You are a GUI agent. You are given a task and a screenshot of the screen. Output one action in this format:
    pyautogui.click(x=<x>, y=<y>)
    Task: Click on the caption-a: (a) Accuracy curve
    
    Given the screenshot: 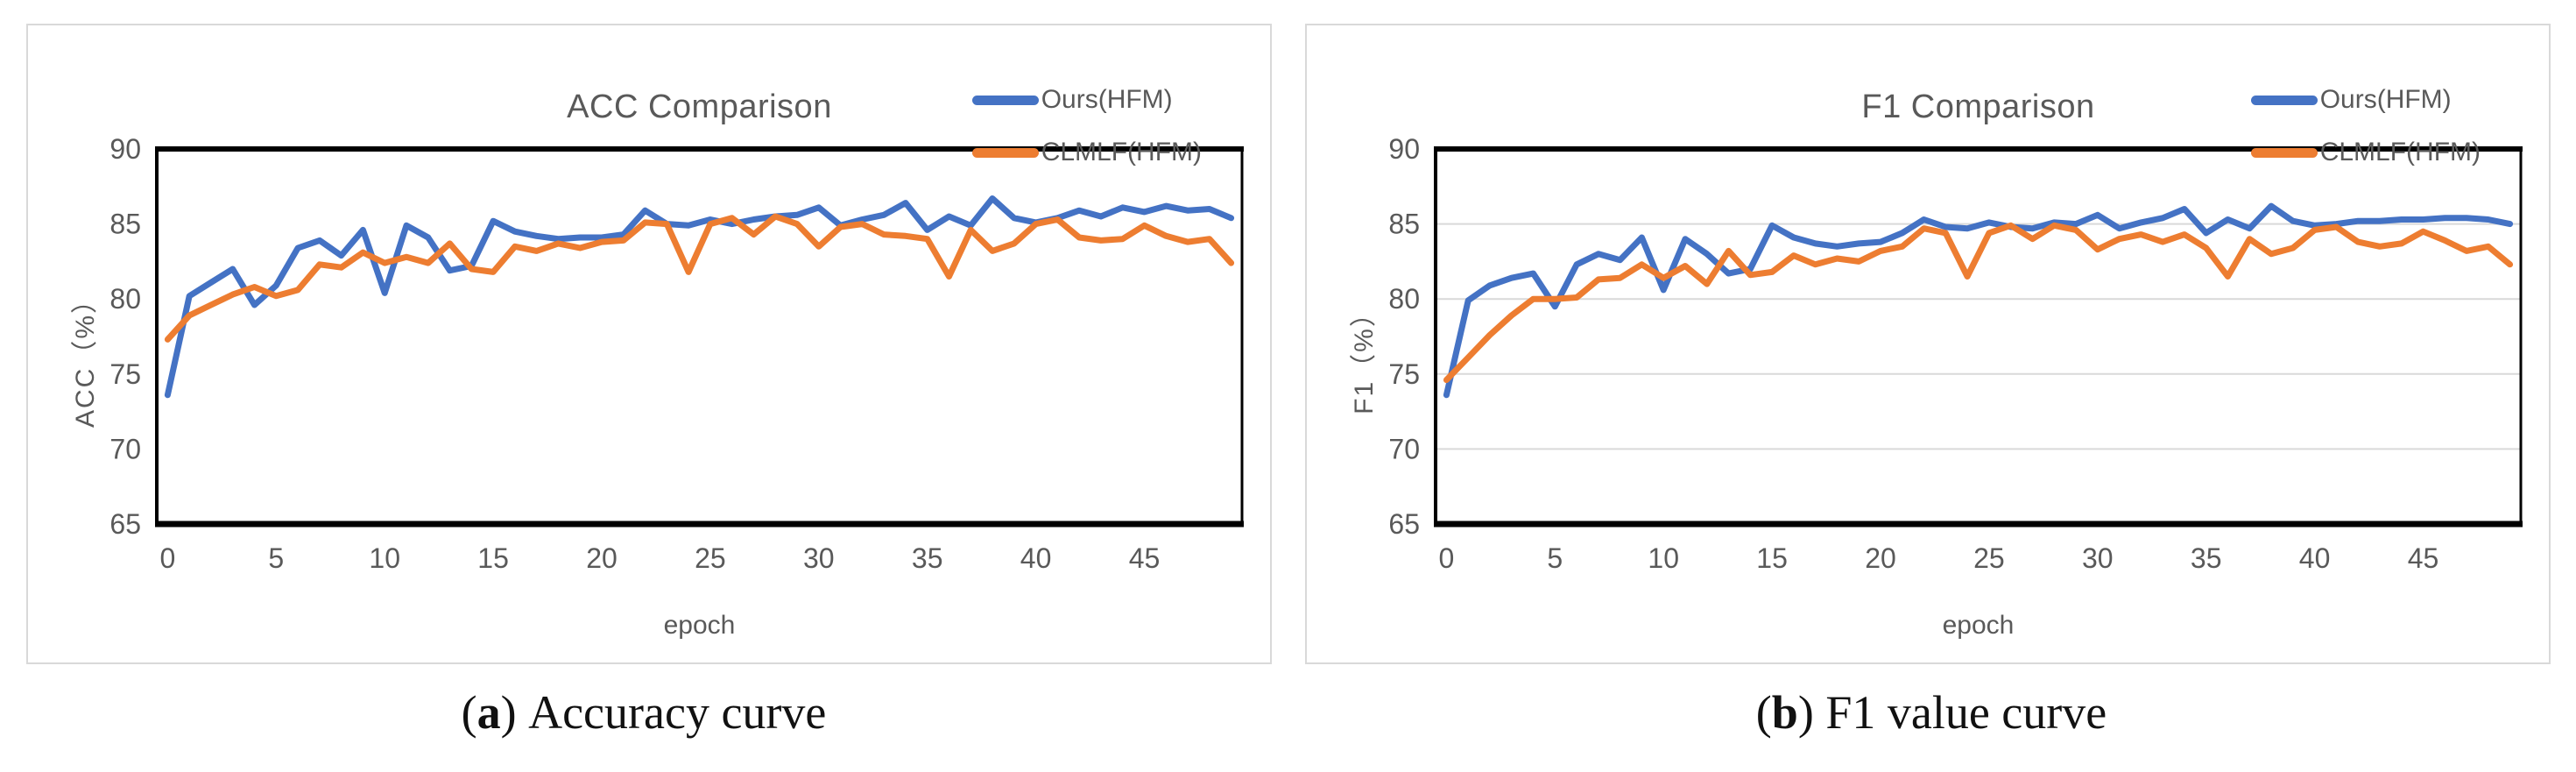 What is the action you would take?
    pyautogui.click(x=644, y=712)
    